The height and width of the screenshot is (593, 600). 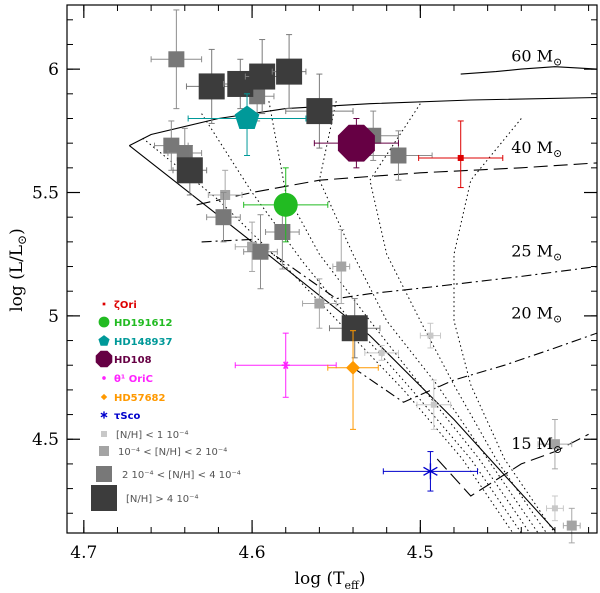 I want to click on track-20-msun, so click(x=474, y=367).